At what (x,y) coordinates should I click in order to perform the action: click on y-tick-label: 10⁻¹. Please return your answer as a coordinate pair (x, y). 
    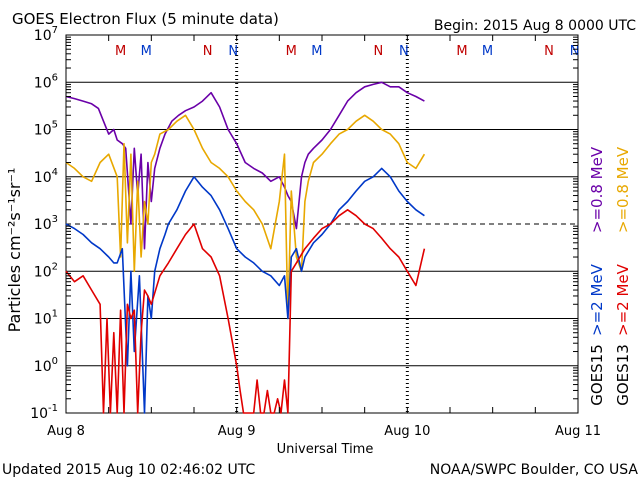
    Looking at the image, I should click on (44, 412).